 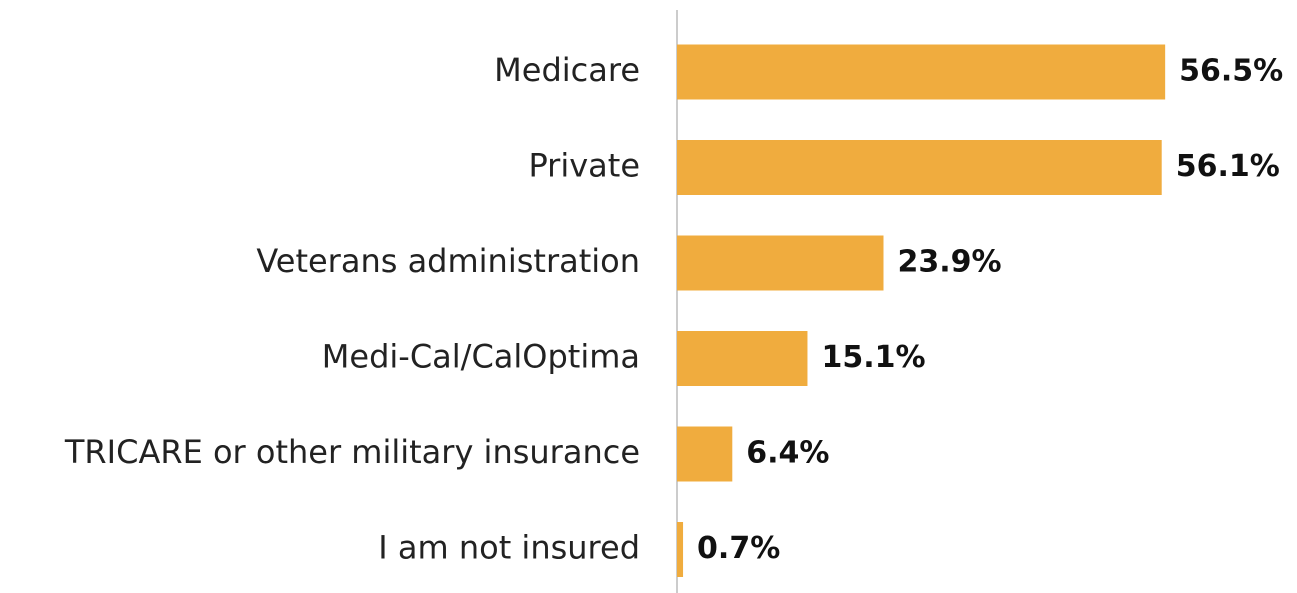 What do you see at coordinates (949, 262) in the screenshot?
I see `value-label: 23.9%` at bounding box center [949, 262].